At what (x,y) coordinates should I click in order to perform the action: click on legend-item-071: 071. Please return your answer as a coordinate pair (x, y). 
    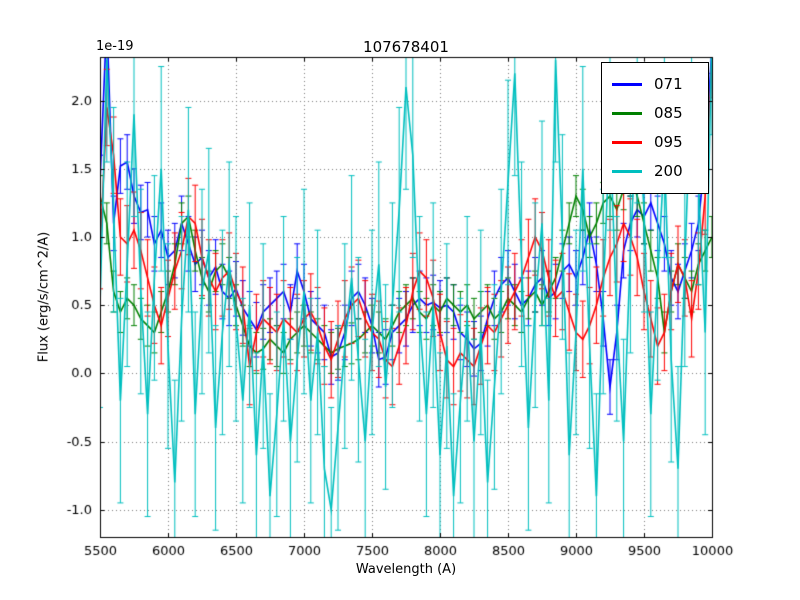
    Looking at the image, I should click on (655, 84).